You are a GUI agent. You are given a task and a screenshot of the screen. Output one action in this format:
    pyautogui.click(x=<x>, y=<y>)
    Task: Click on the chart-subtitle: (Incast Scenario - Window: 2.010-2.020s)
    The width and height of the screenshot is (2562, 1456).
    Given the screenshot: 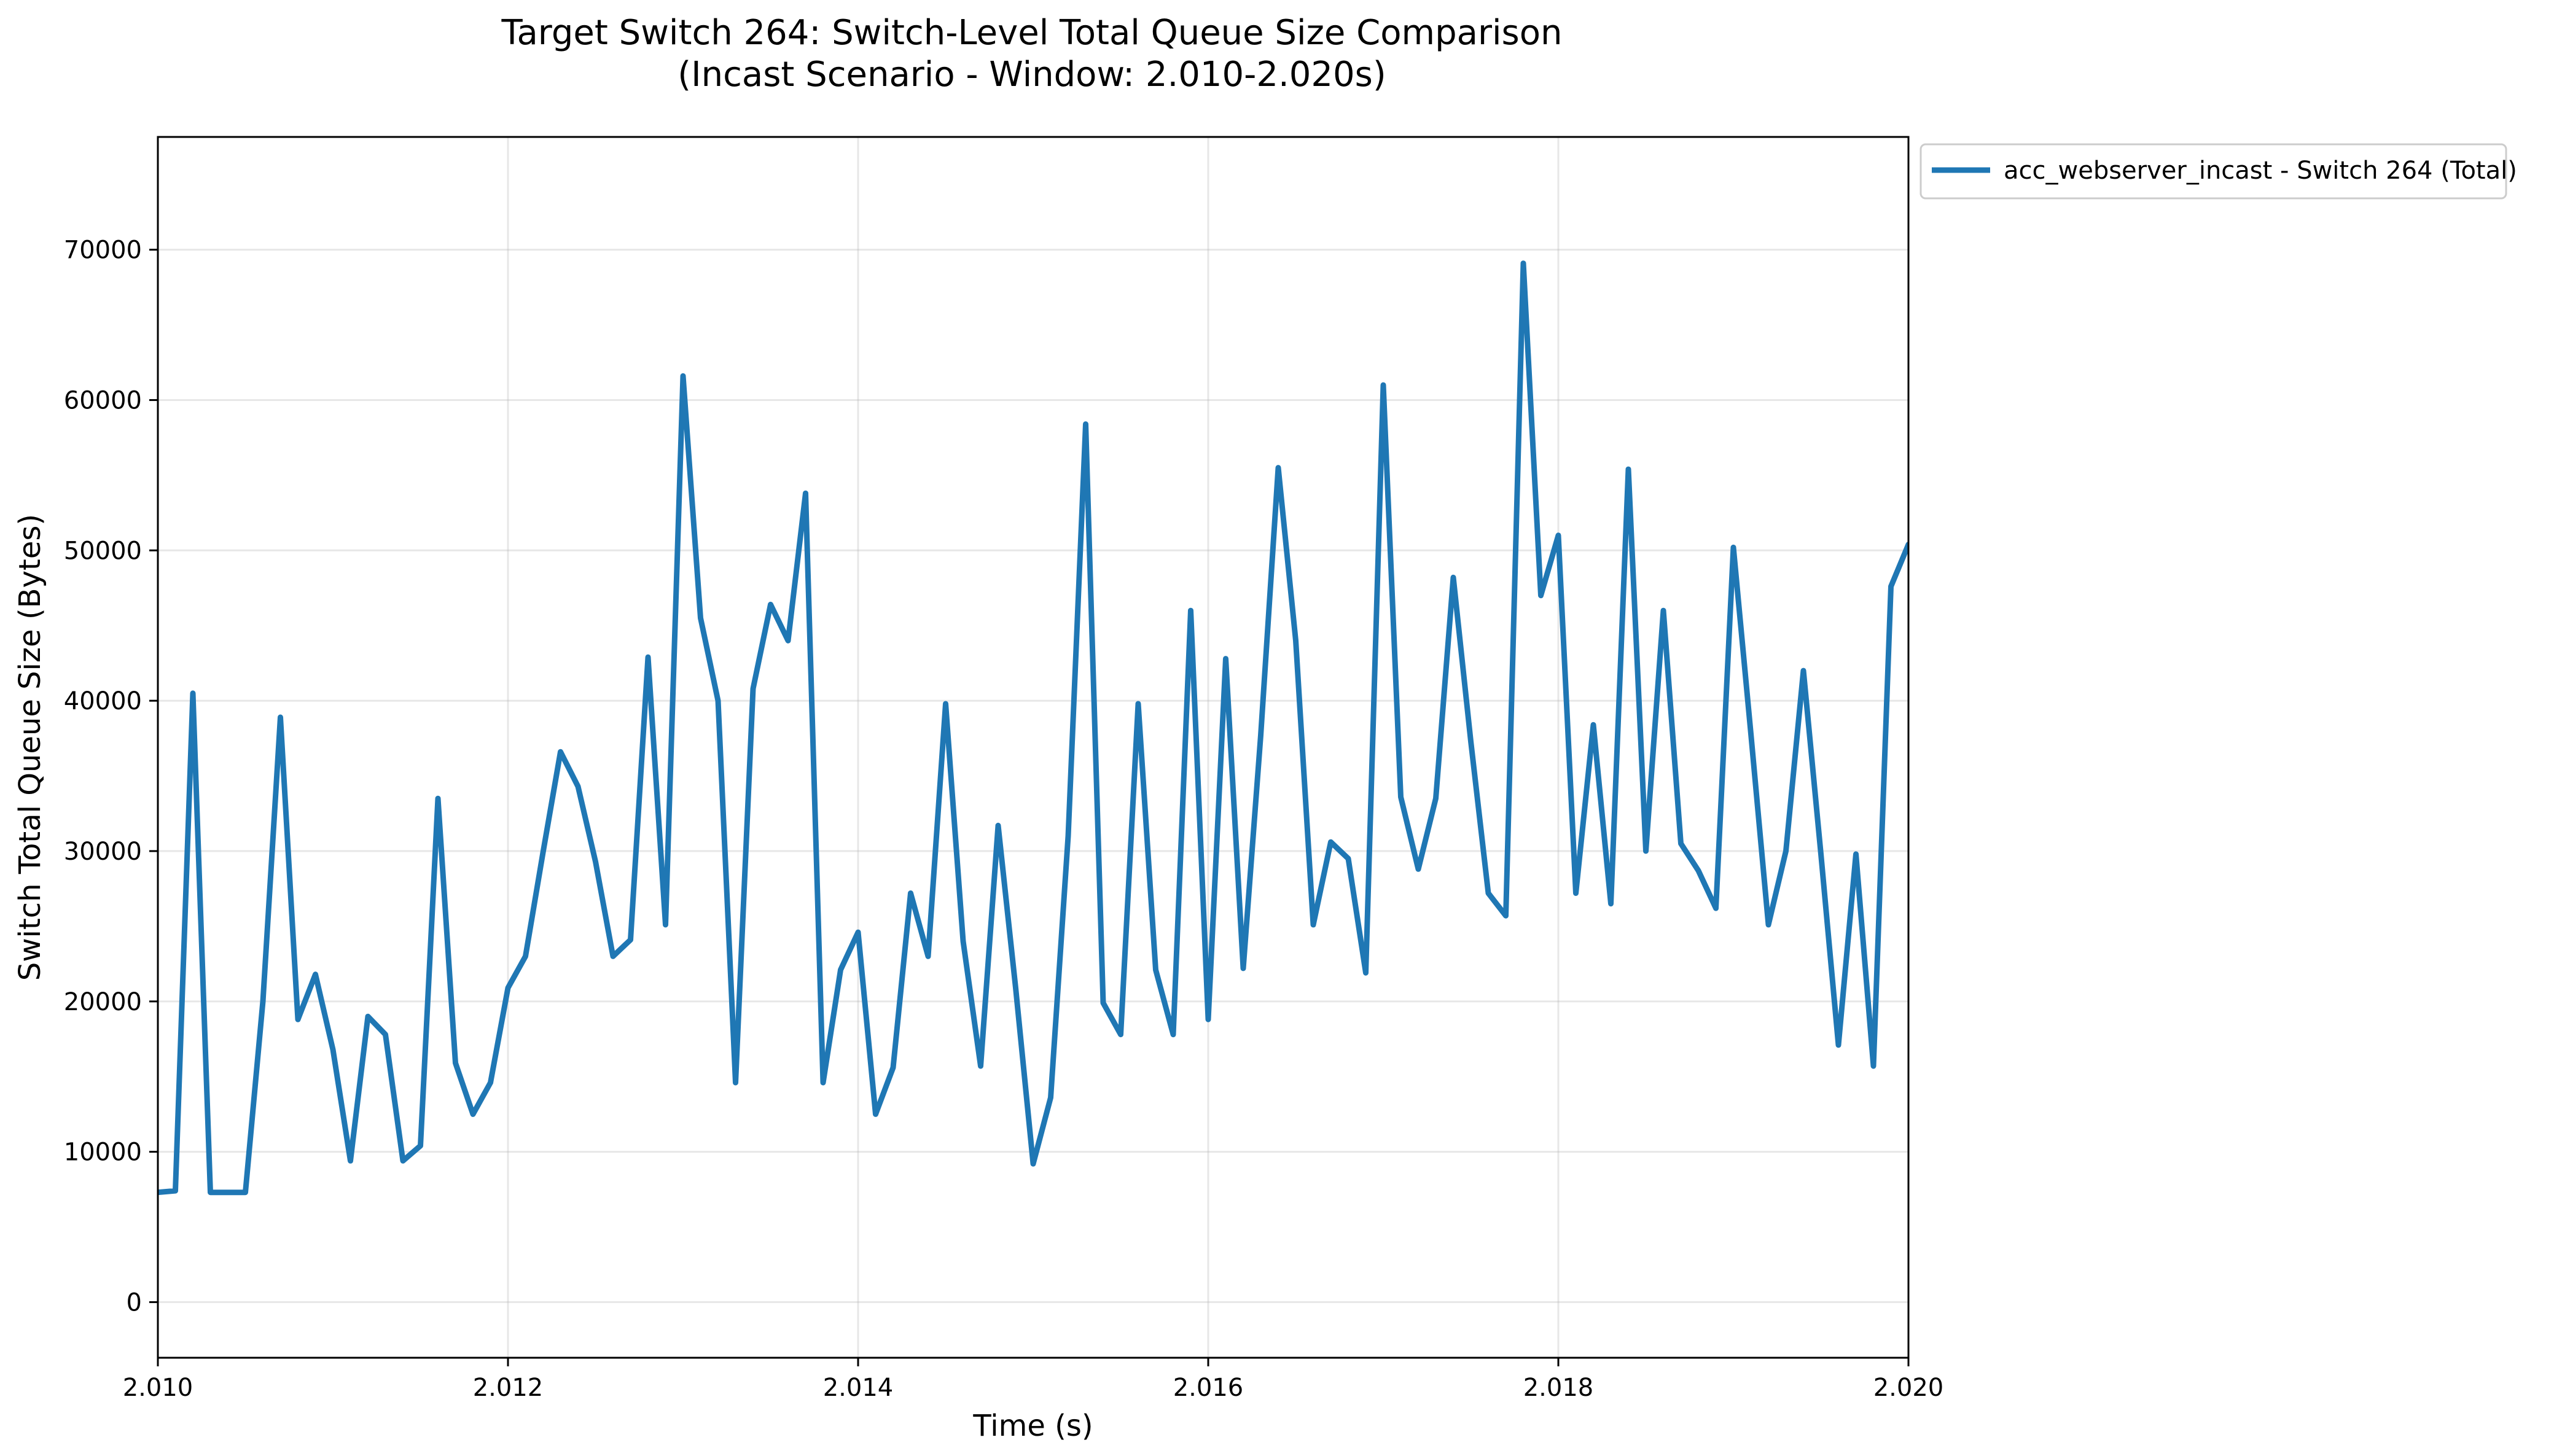 What is the action you would take?
    pyautogui.click(x=1032, y=75)
    